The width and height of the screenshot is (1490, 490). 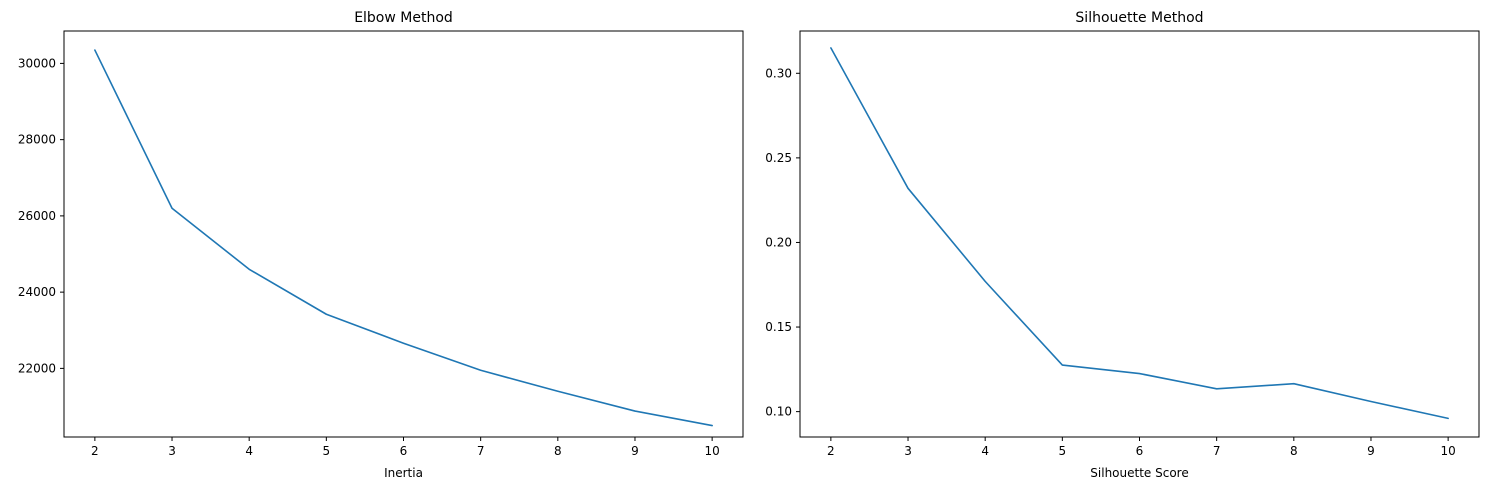 What do you see at coordinates (37, 368) in the screenshot?
I see `y-tick-label: 22000` at bounding box center [37, 368].